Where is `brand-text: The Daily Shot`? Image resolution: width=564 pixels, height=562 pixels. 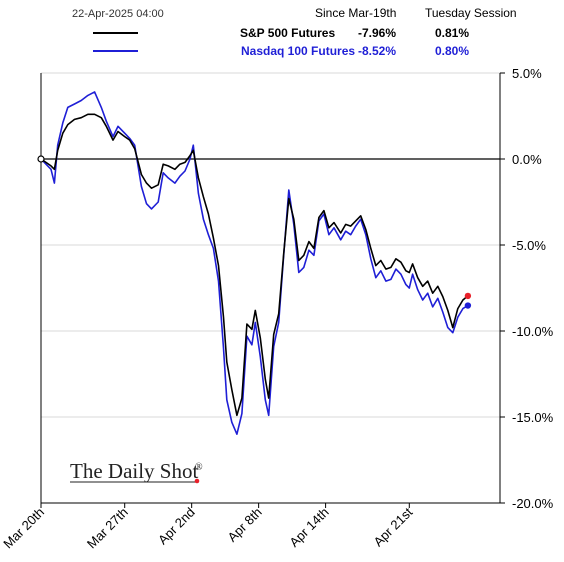
brand-text: The Daily Shot is located at coordinates (134, 471).